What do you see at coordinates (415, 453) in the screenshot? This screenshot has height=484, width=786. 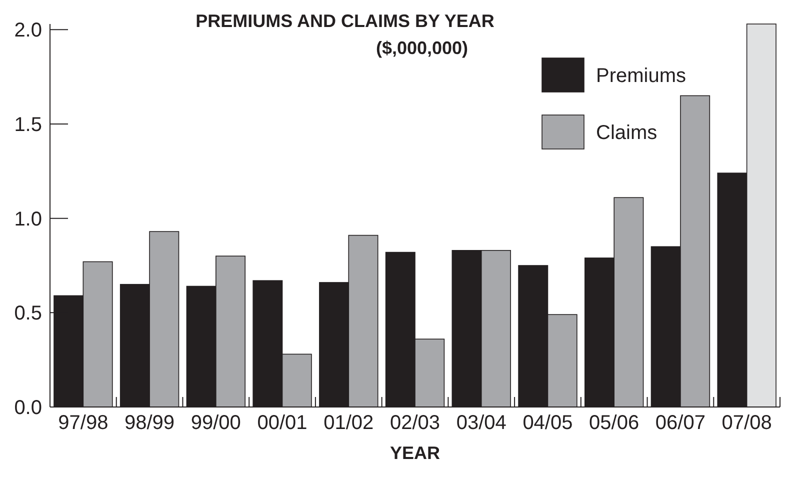 I see `x-axis-title: YEAR` at bounding box center [415, 453].